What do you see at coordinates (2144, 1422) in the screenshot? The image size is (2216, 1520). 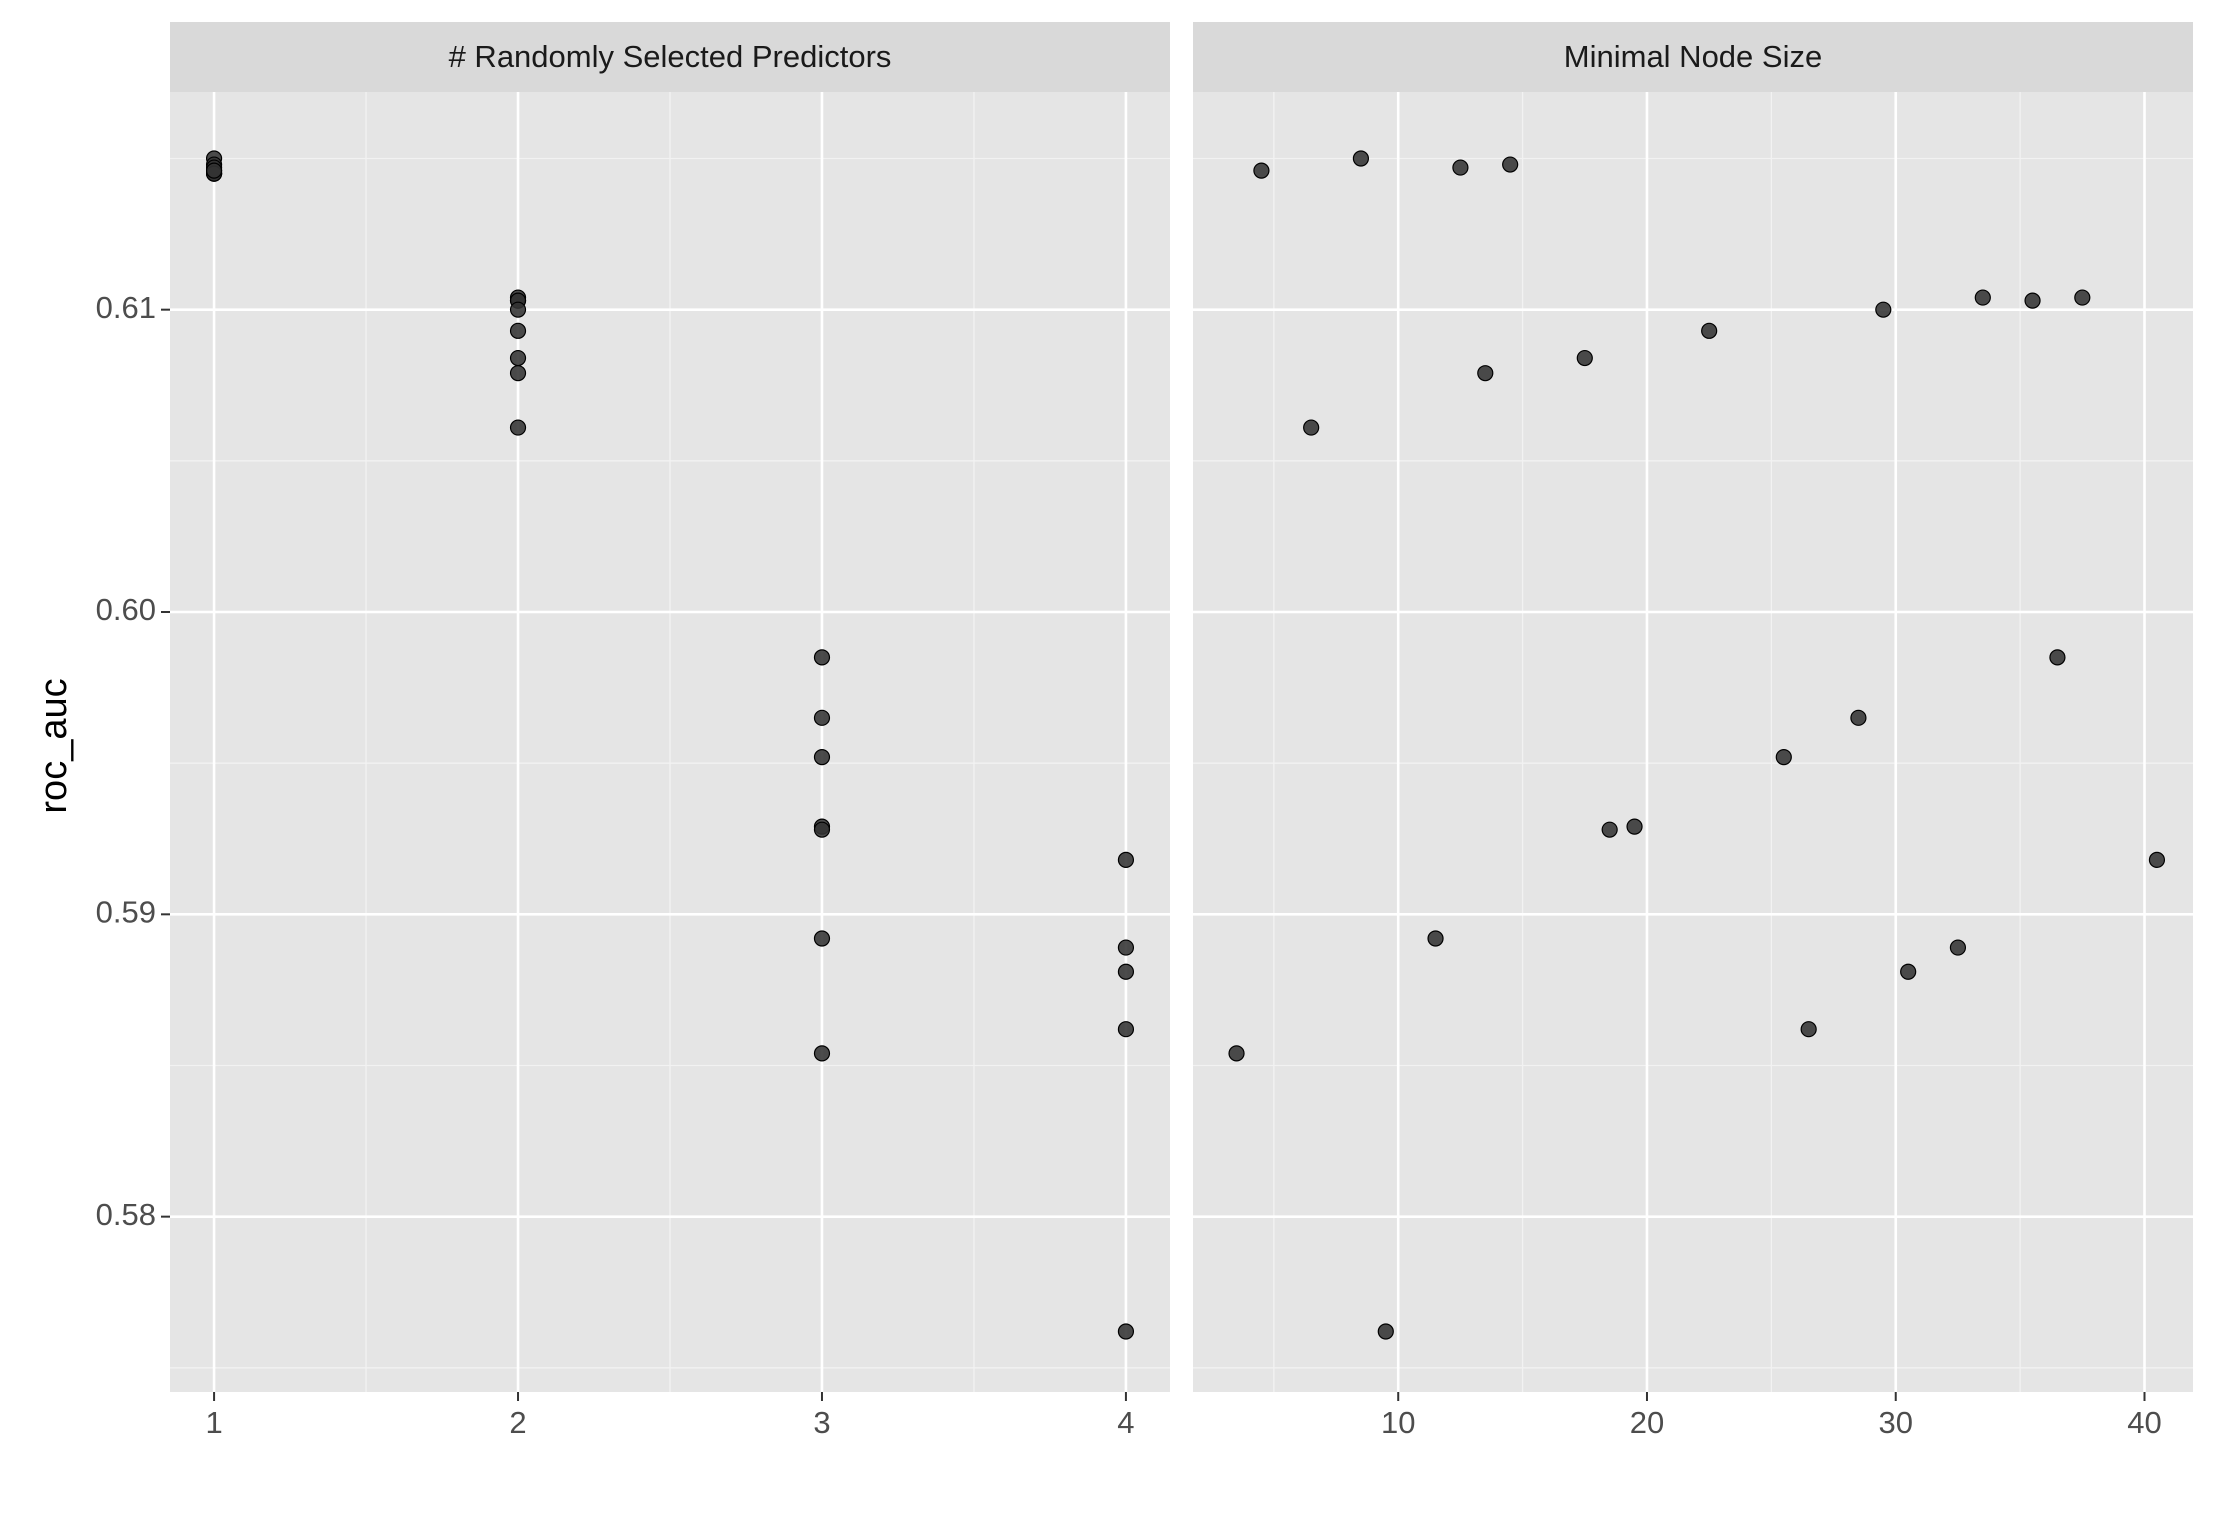 I see `x-tick-label: 40` at bounding box center [2144, 1422].